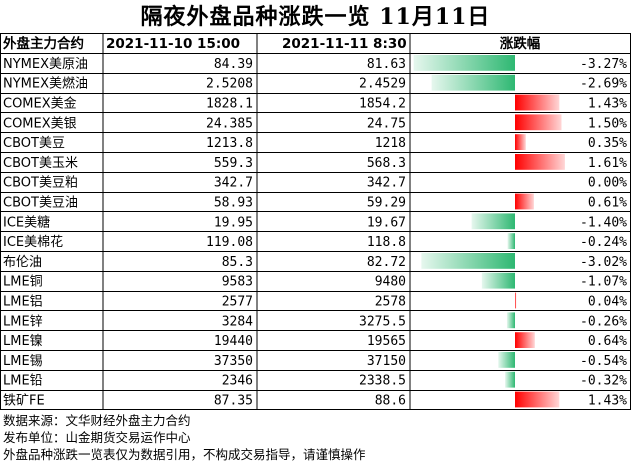 This screenshot has height=465, width=631. Describe the element at coordinates (386, 222) in the screenshot. I see `row-curr-value: 19.67` at that location.